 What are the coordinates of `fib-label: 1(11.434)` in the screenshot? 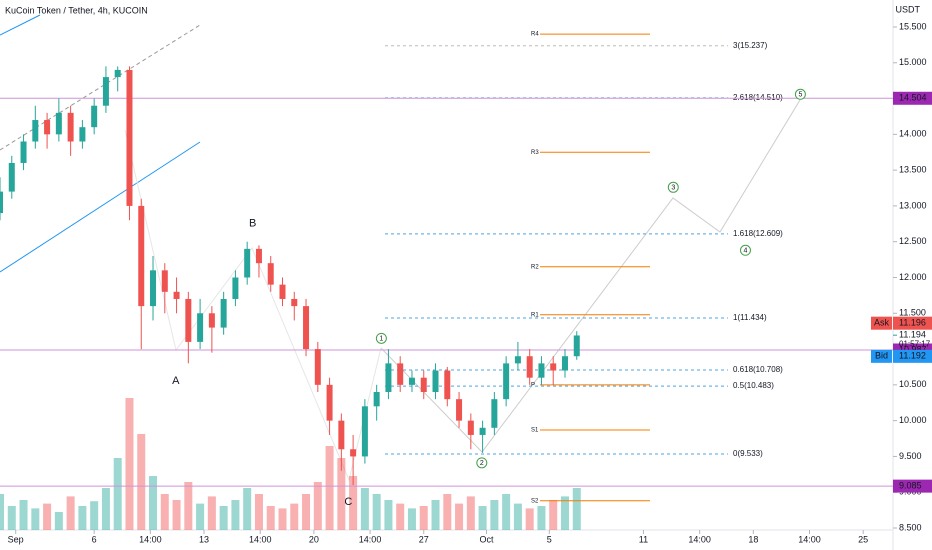 It's located at (750, 317).